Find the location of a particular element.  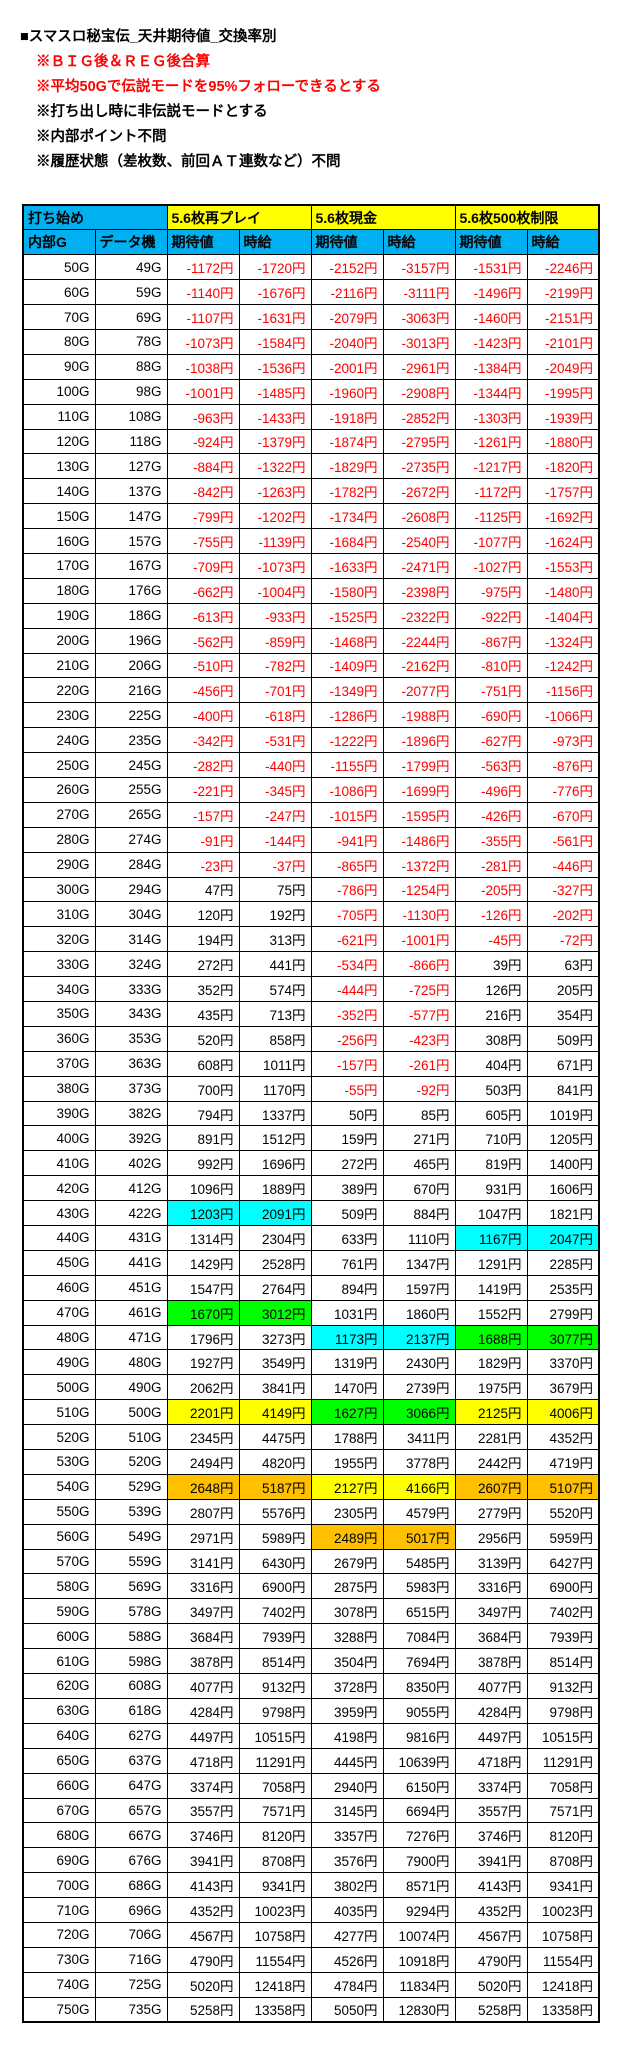

value-cell: 3549円 is located at coordinates (275, 1362).